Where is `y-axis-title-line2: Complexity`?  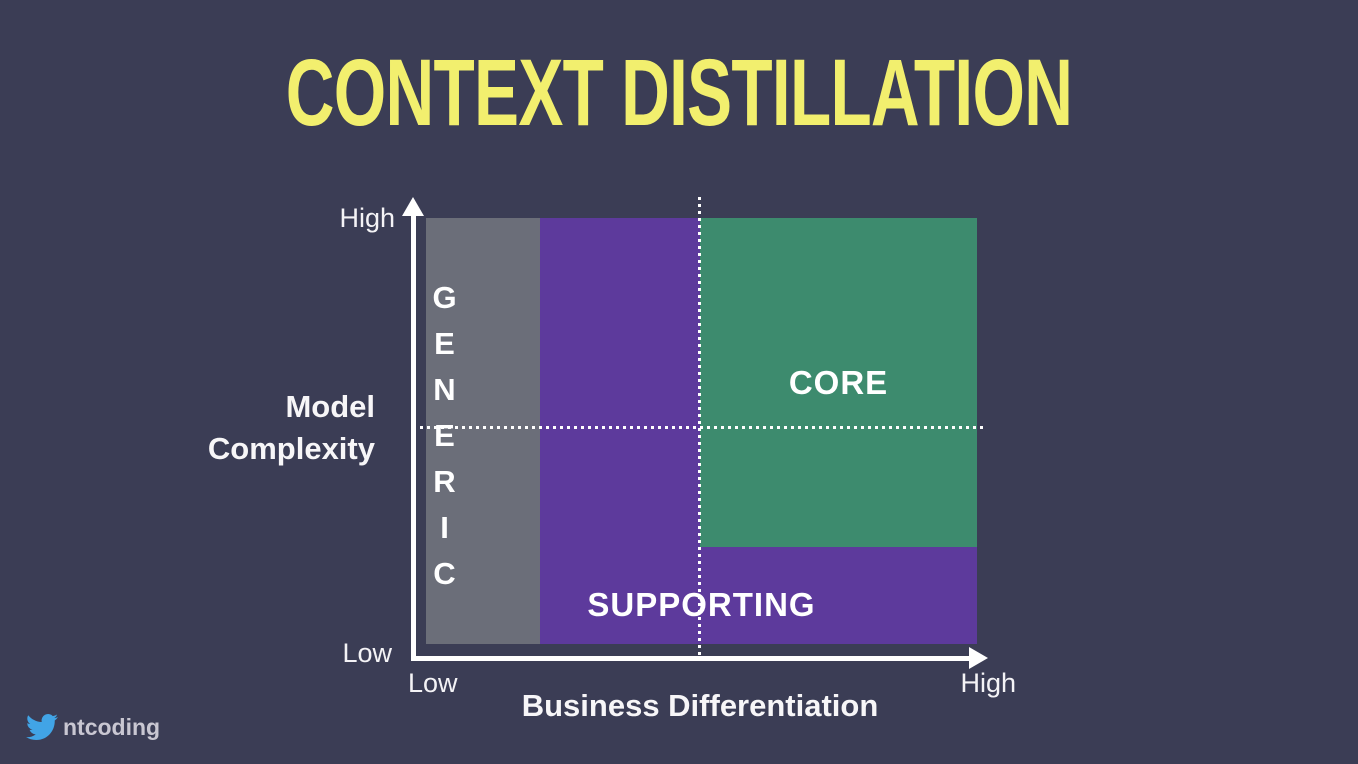
y-axis-title-line2: Complexity is located at coordinates (291, 448).